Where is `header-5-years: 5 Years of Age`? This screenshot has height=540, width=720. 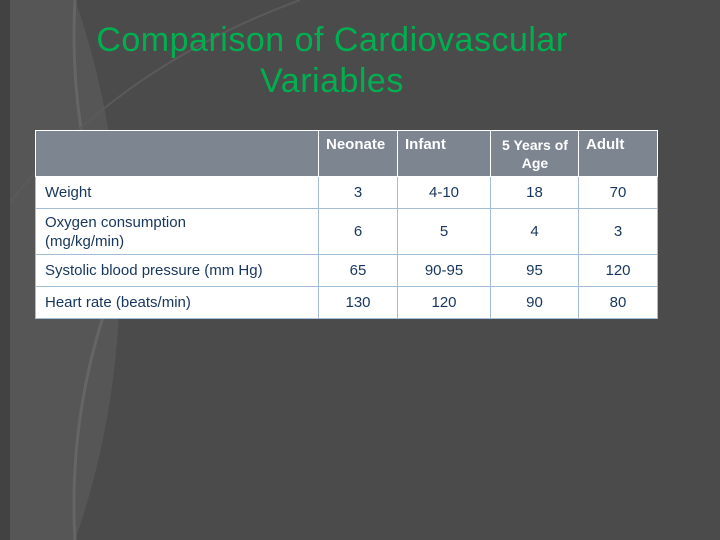 header-5-years: 5 Years of Age is located at coordinates (534, 153).